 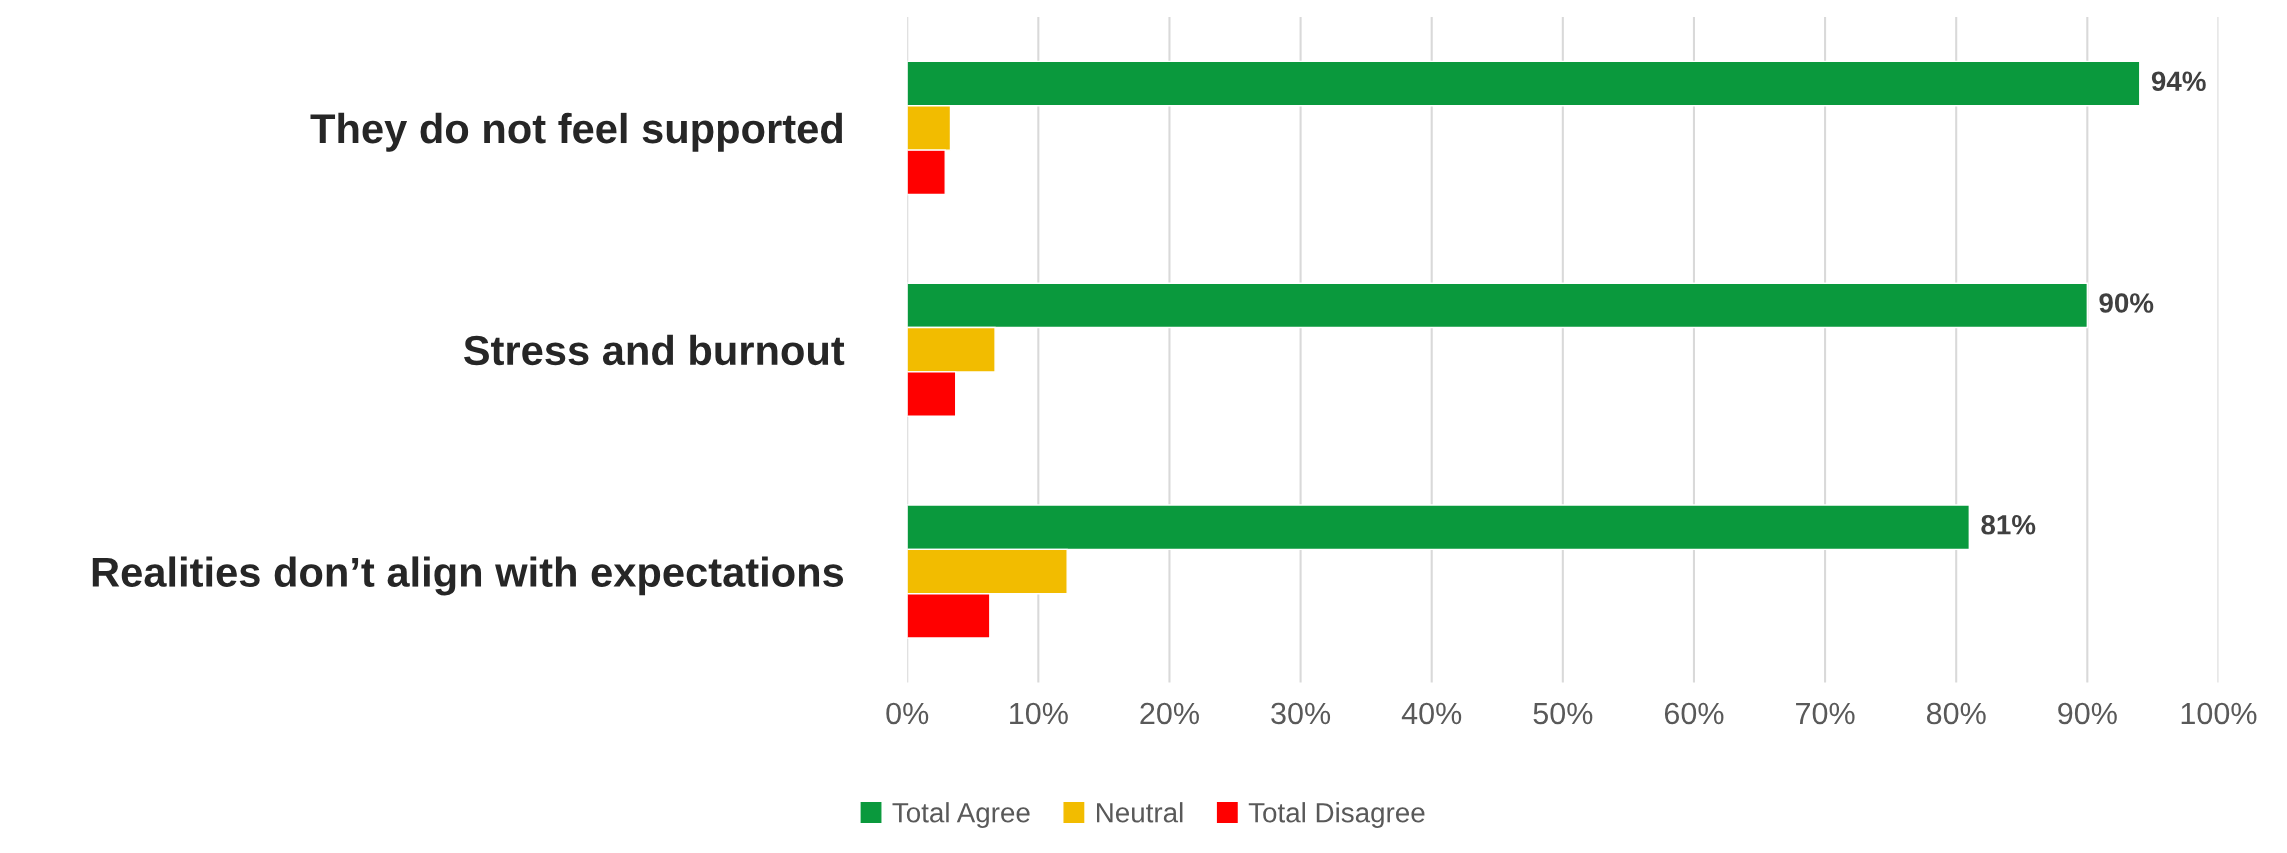 I want to click on x-tick-label: 20%, so click(x=1169, y=713).